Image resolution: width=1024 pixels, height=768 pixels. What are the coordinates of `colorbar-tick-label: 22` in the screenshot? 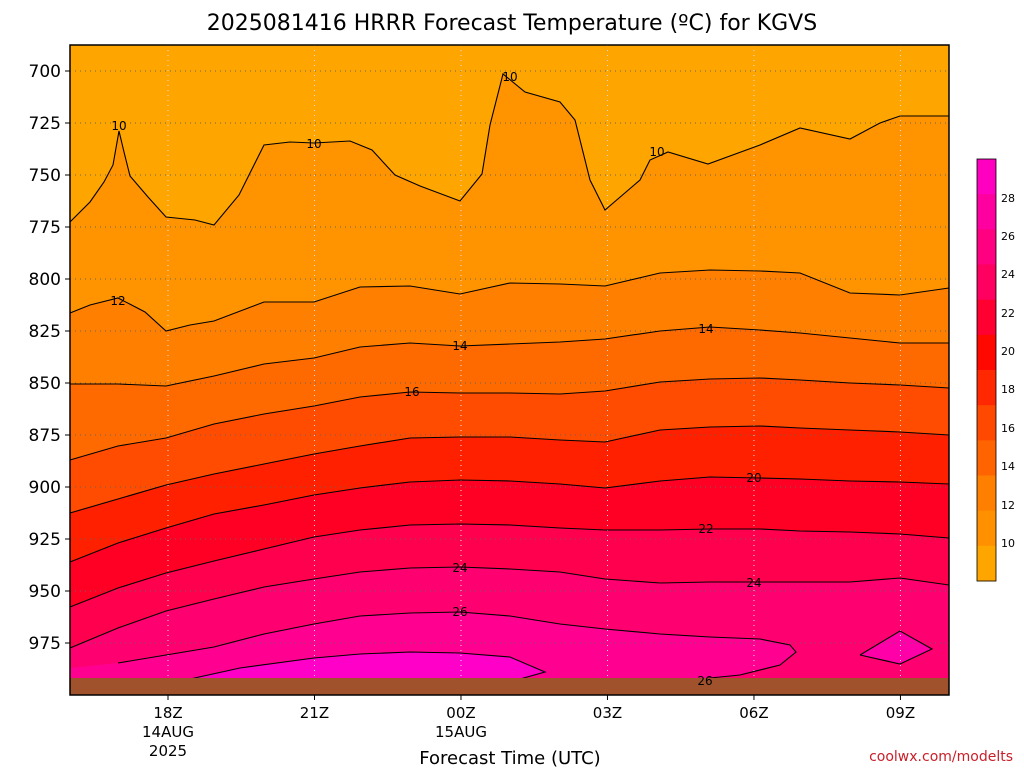 It's located at (1008, 313).